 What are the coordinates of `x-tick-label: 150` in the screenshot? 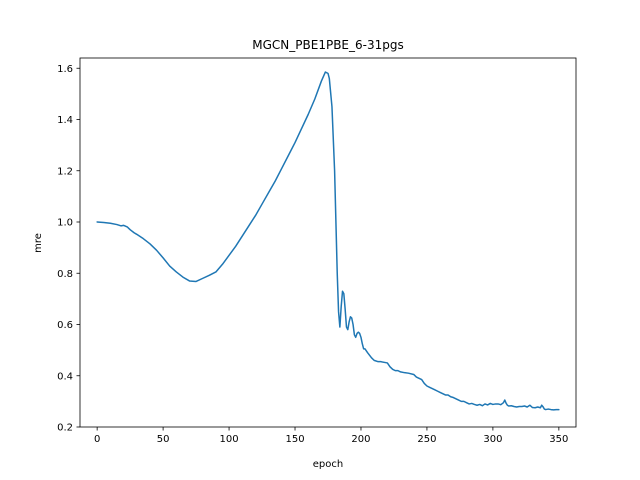 It's located at (294, 439).